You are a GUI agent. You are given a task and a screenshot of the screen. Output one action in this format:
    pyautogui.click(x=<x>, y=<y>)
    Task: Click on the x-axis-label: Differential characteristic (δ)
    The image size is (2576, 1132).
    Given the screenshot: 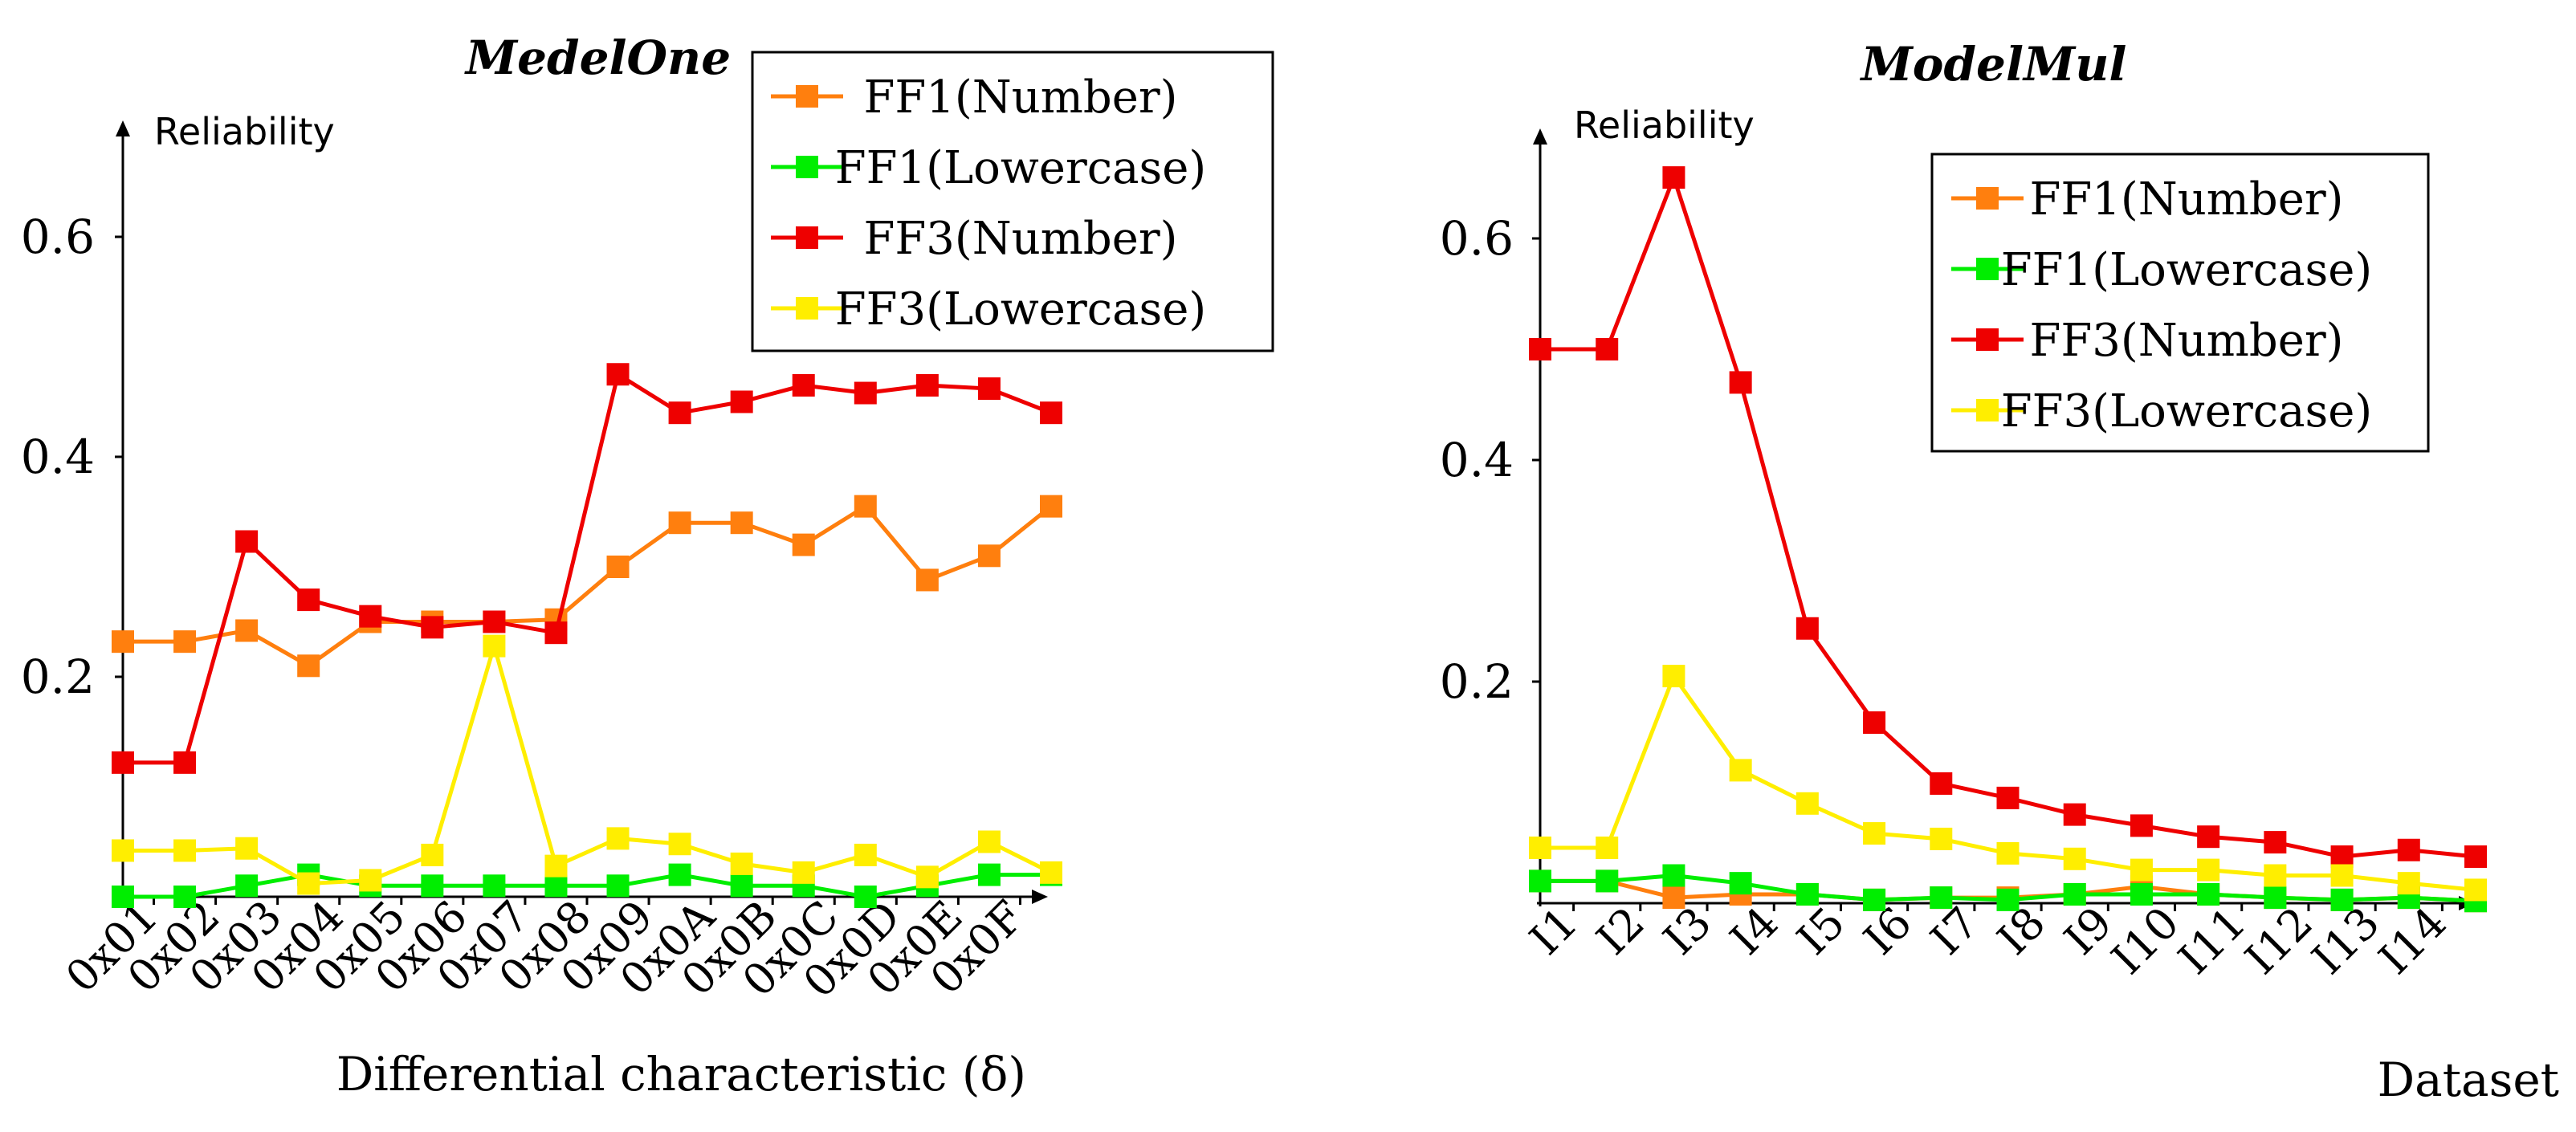 What is the action you would take?
    pyautogui.click(x=681, y=1074)
    